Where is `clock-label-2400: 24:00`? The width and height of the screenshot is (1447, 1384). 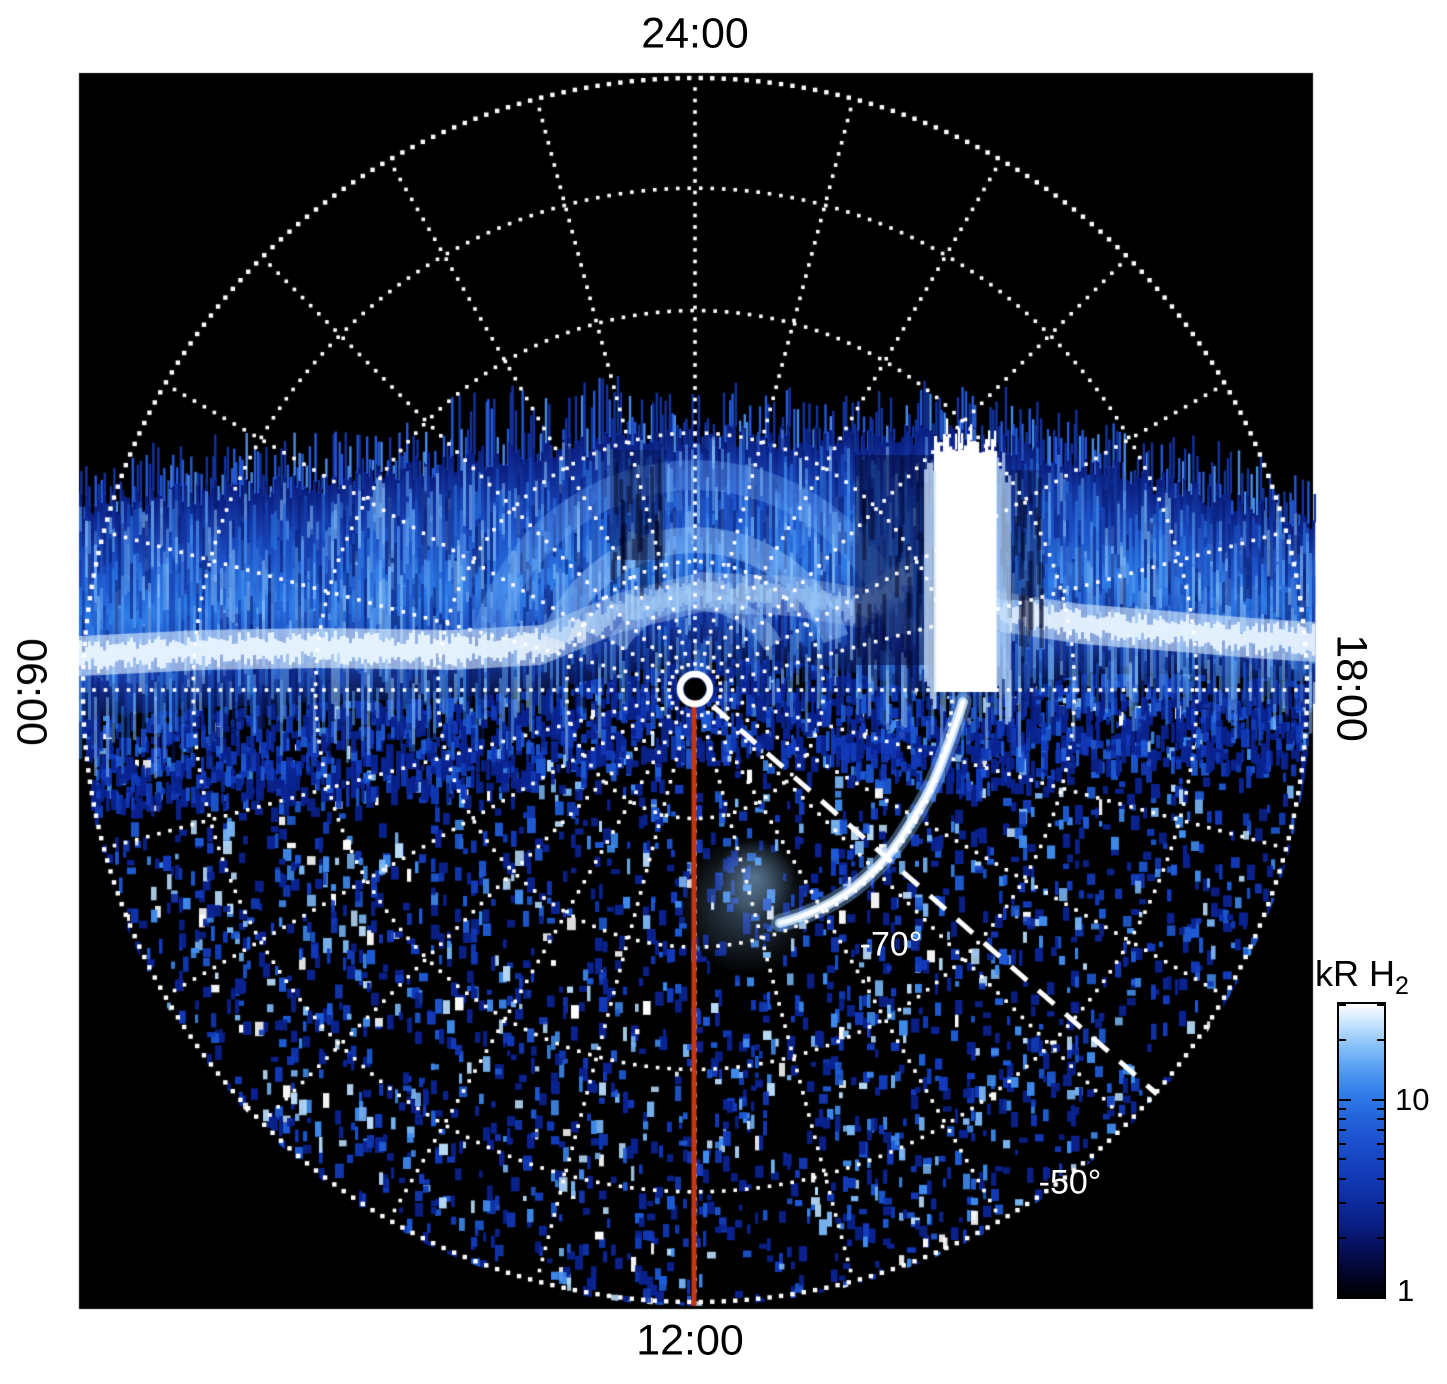 clock-label-2400: 24:00 is located at coordinates (695, 33).